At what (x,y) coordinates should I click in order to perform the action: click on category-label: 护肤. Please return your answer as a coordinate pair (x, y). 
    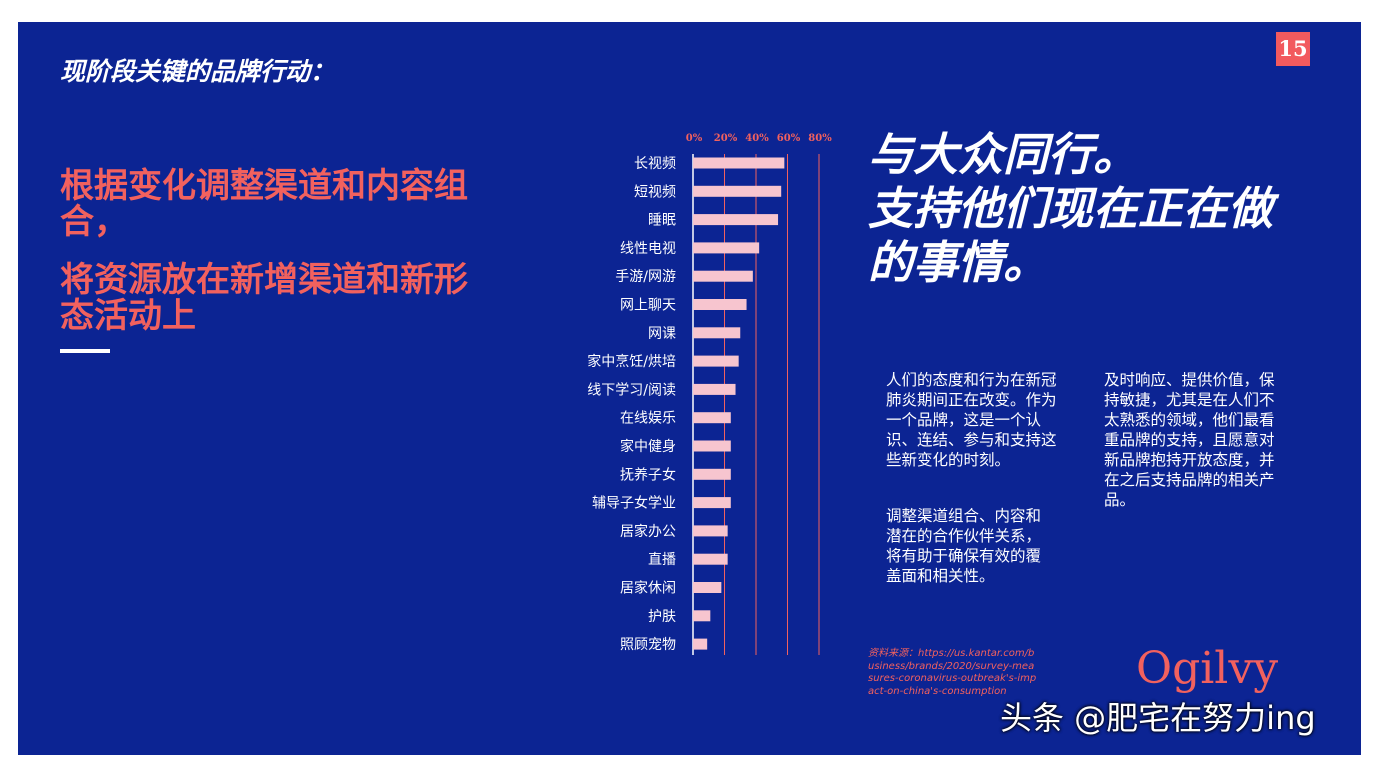
    Looking at the image, I should click on (662, 617).